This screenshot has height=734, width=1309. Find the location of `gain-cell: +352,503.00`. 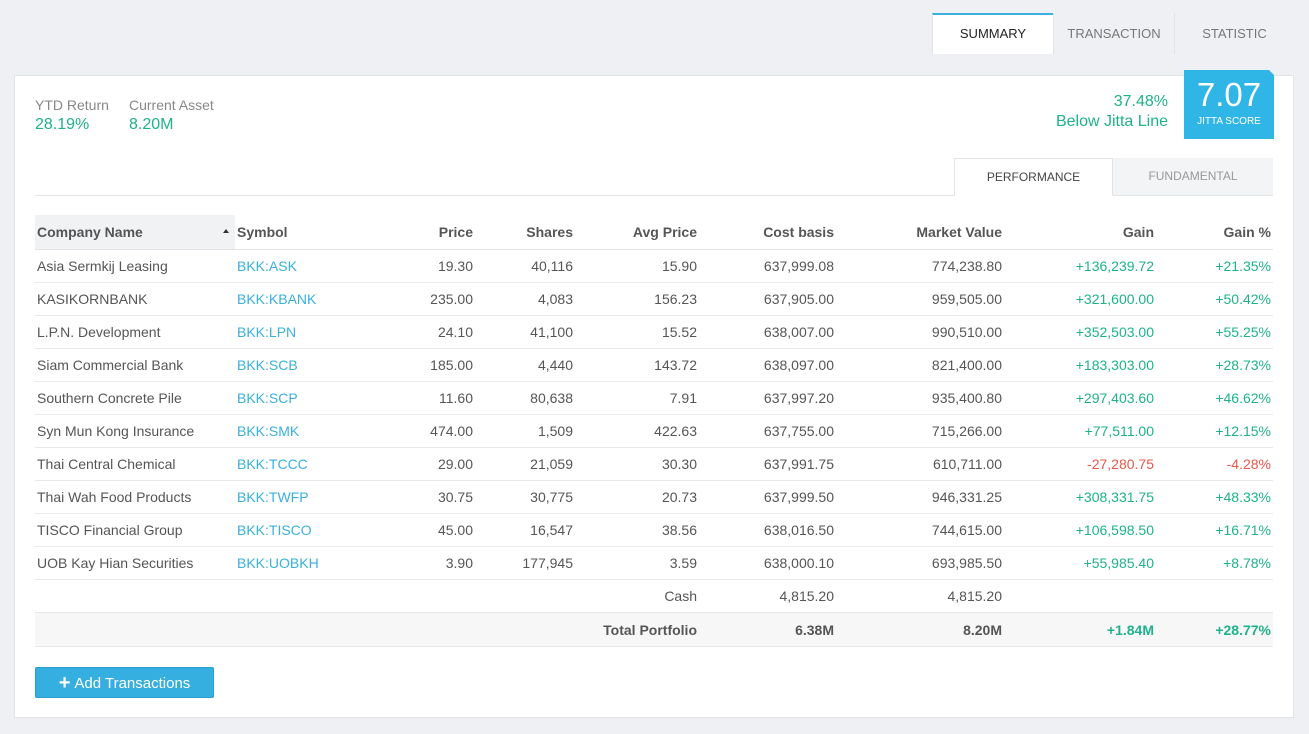

gain-cell: +352,503.00 is located at coordinates (1080, 332).